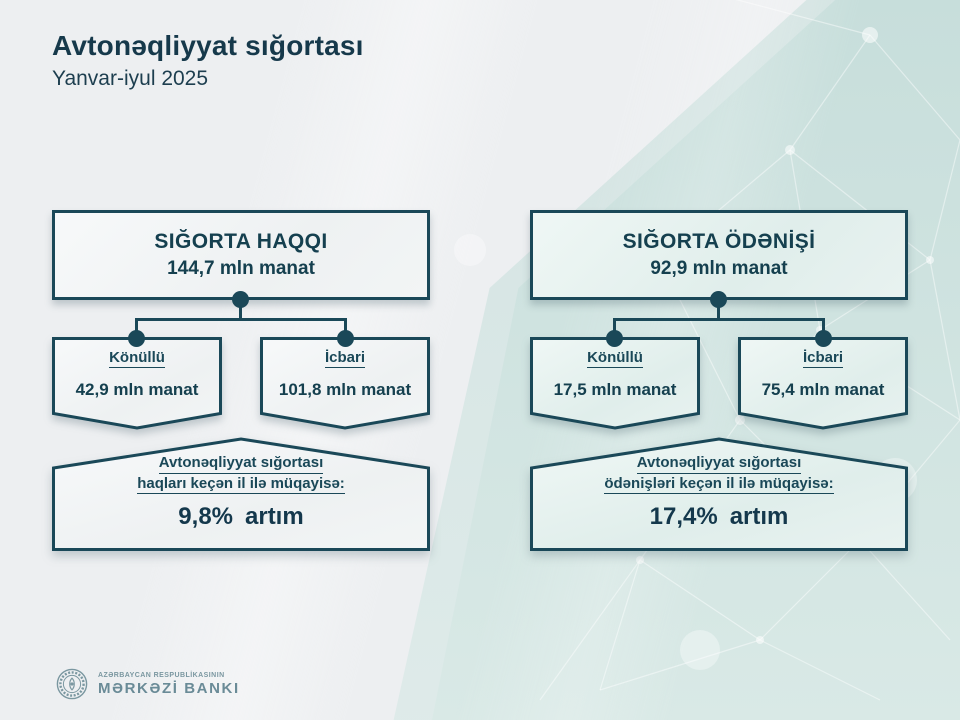 This screenshot has width=960, height=720. Describe the element at coordinates (72, 684) in the screenshot. I see `central-bank-emblem-icon` at that location.